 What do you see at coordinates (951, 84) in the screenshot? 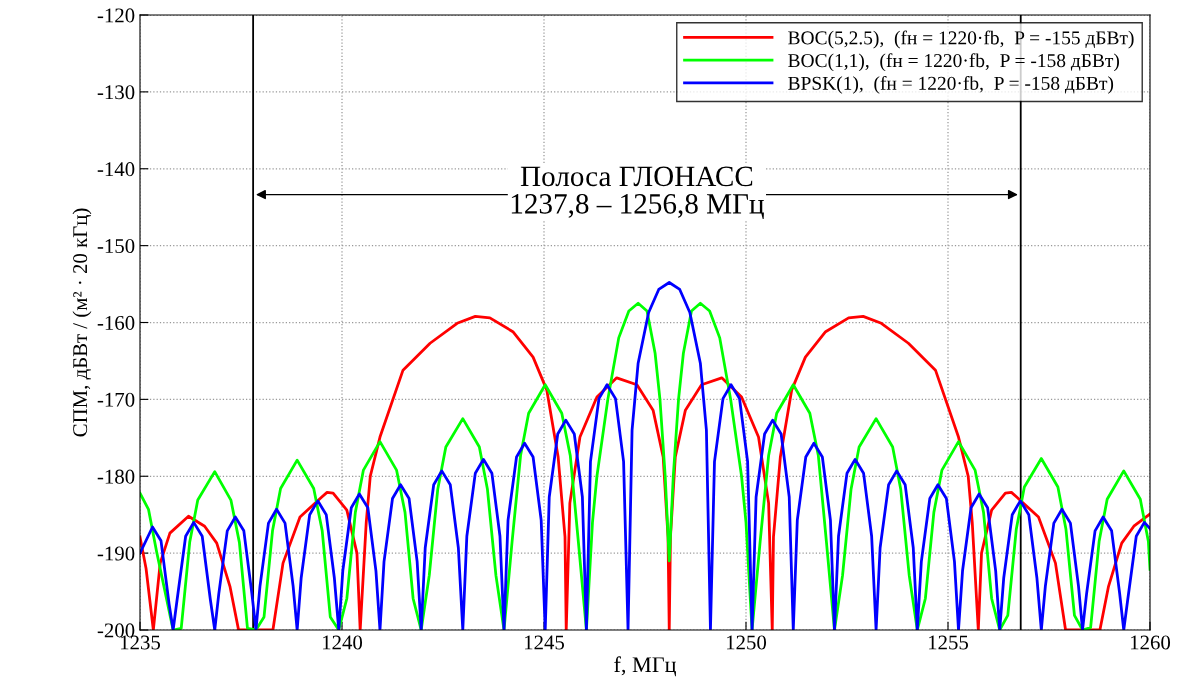
I see `legend-label: BPSK(1), (fн = 1220·fb, P = -158 дБВт)` at bounding box center [951, 84].